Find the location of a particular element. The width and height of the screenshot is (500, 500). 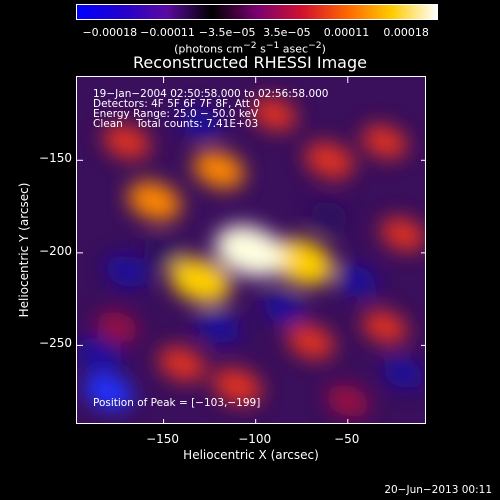

colorbar-tick-label: −3.5e−05 is located at coordinates (227, 32).